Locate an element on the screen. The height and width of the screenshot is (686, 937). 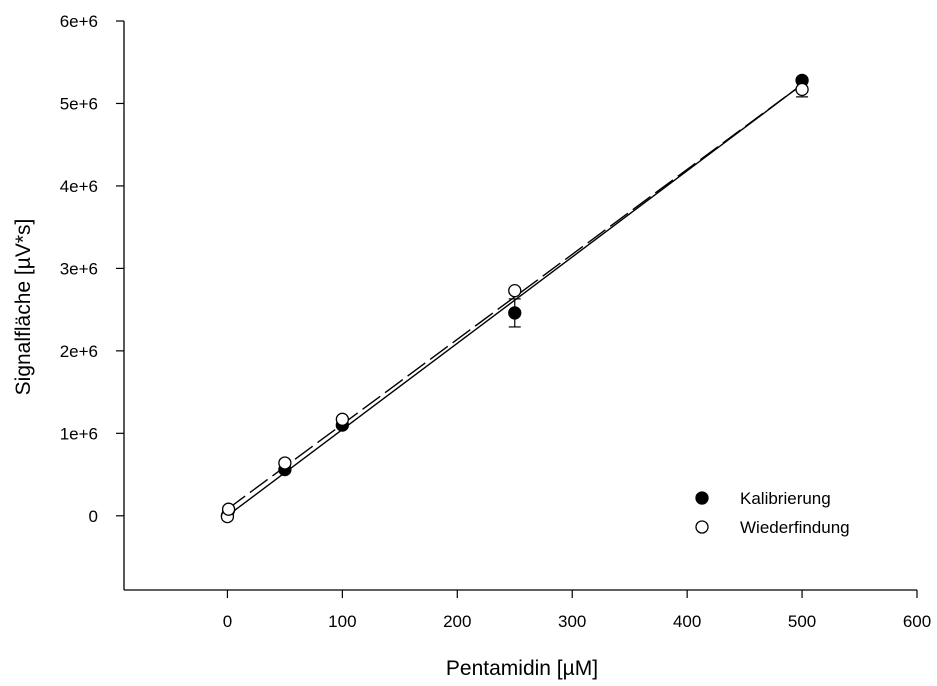
y-tick-label: 4e+6 is located at coordinates (79, 186).